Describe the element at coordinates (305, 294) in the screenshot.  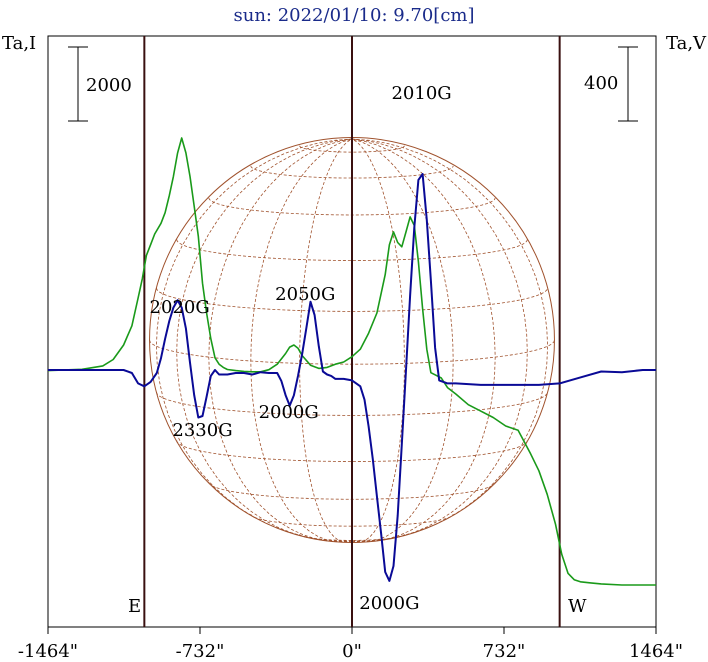
I see `annotation-label: 2050G` at that location.